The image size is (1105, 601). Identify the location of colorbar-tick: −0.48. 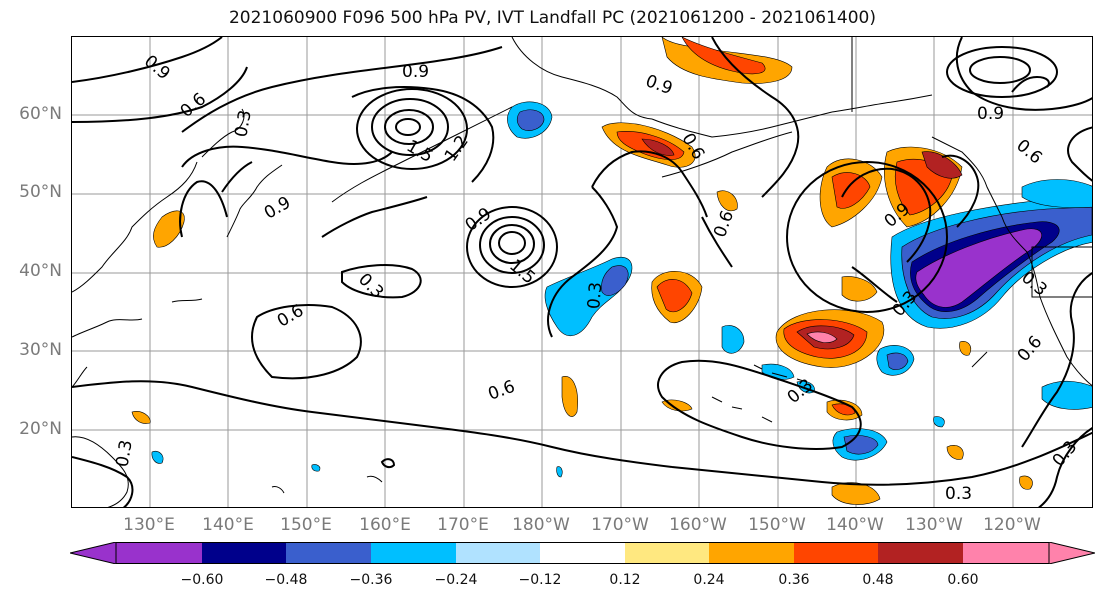
(286, 580).